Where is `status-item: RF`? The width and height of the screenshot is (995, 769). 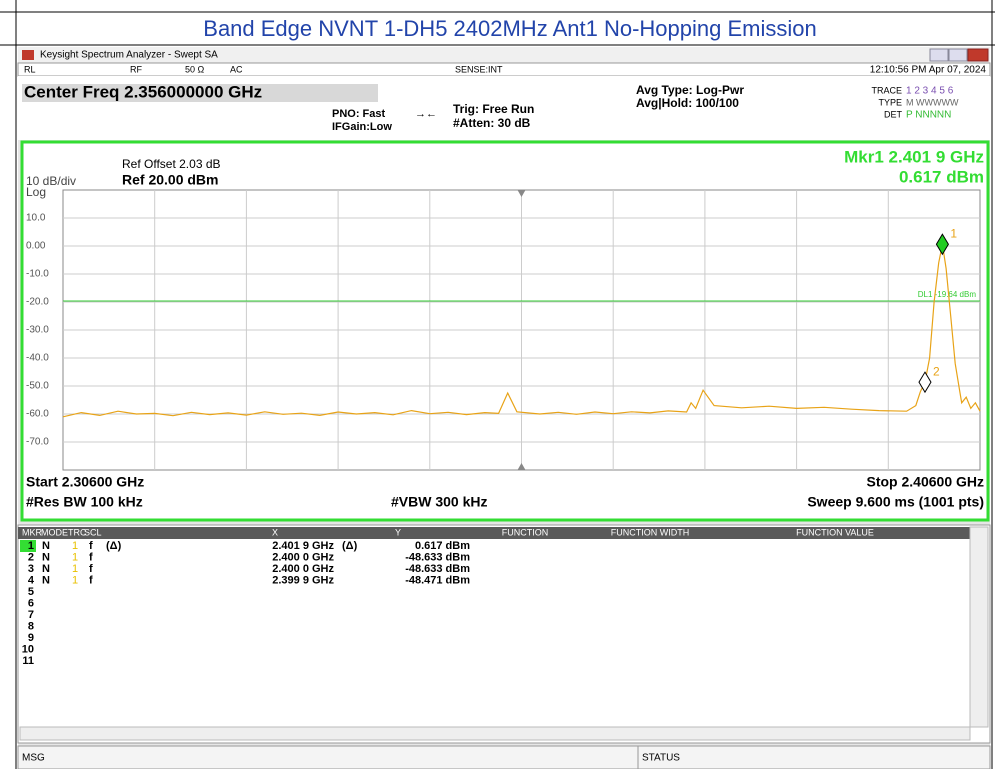
status-item: RF is located at coordinates (136, 69).